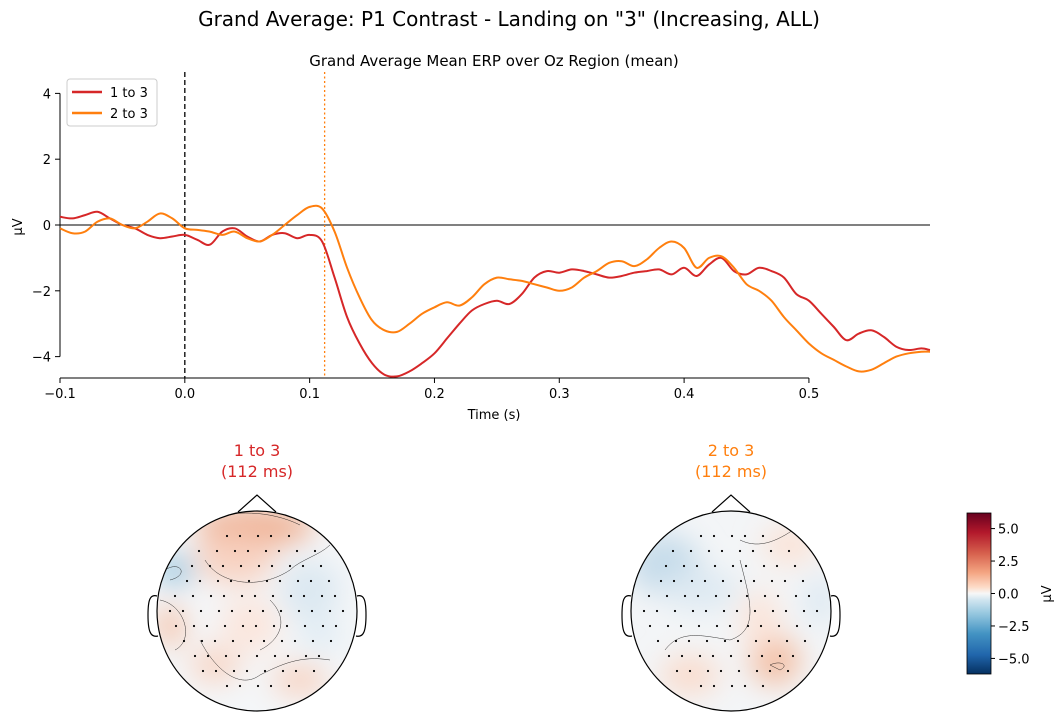 The width and height of the screenshot is (1062, 723). Describe the element at coordinates (256, 611) in the screenshot. I see `sensor-dots` at that location.